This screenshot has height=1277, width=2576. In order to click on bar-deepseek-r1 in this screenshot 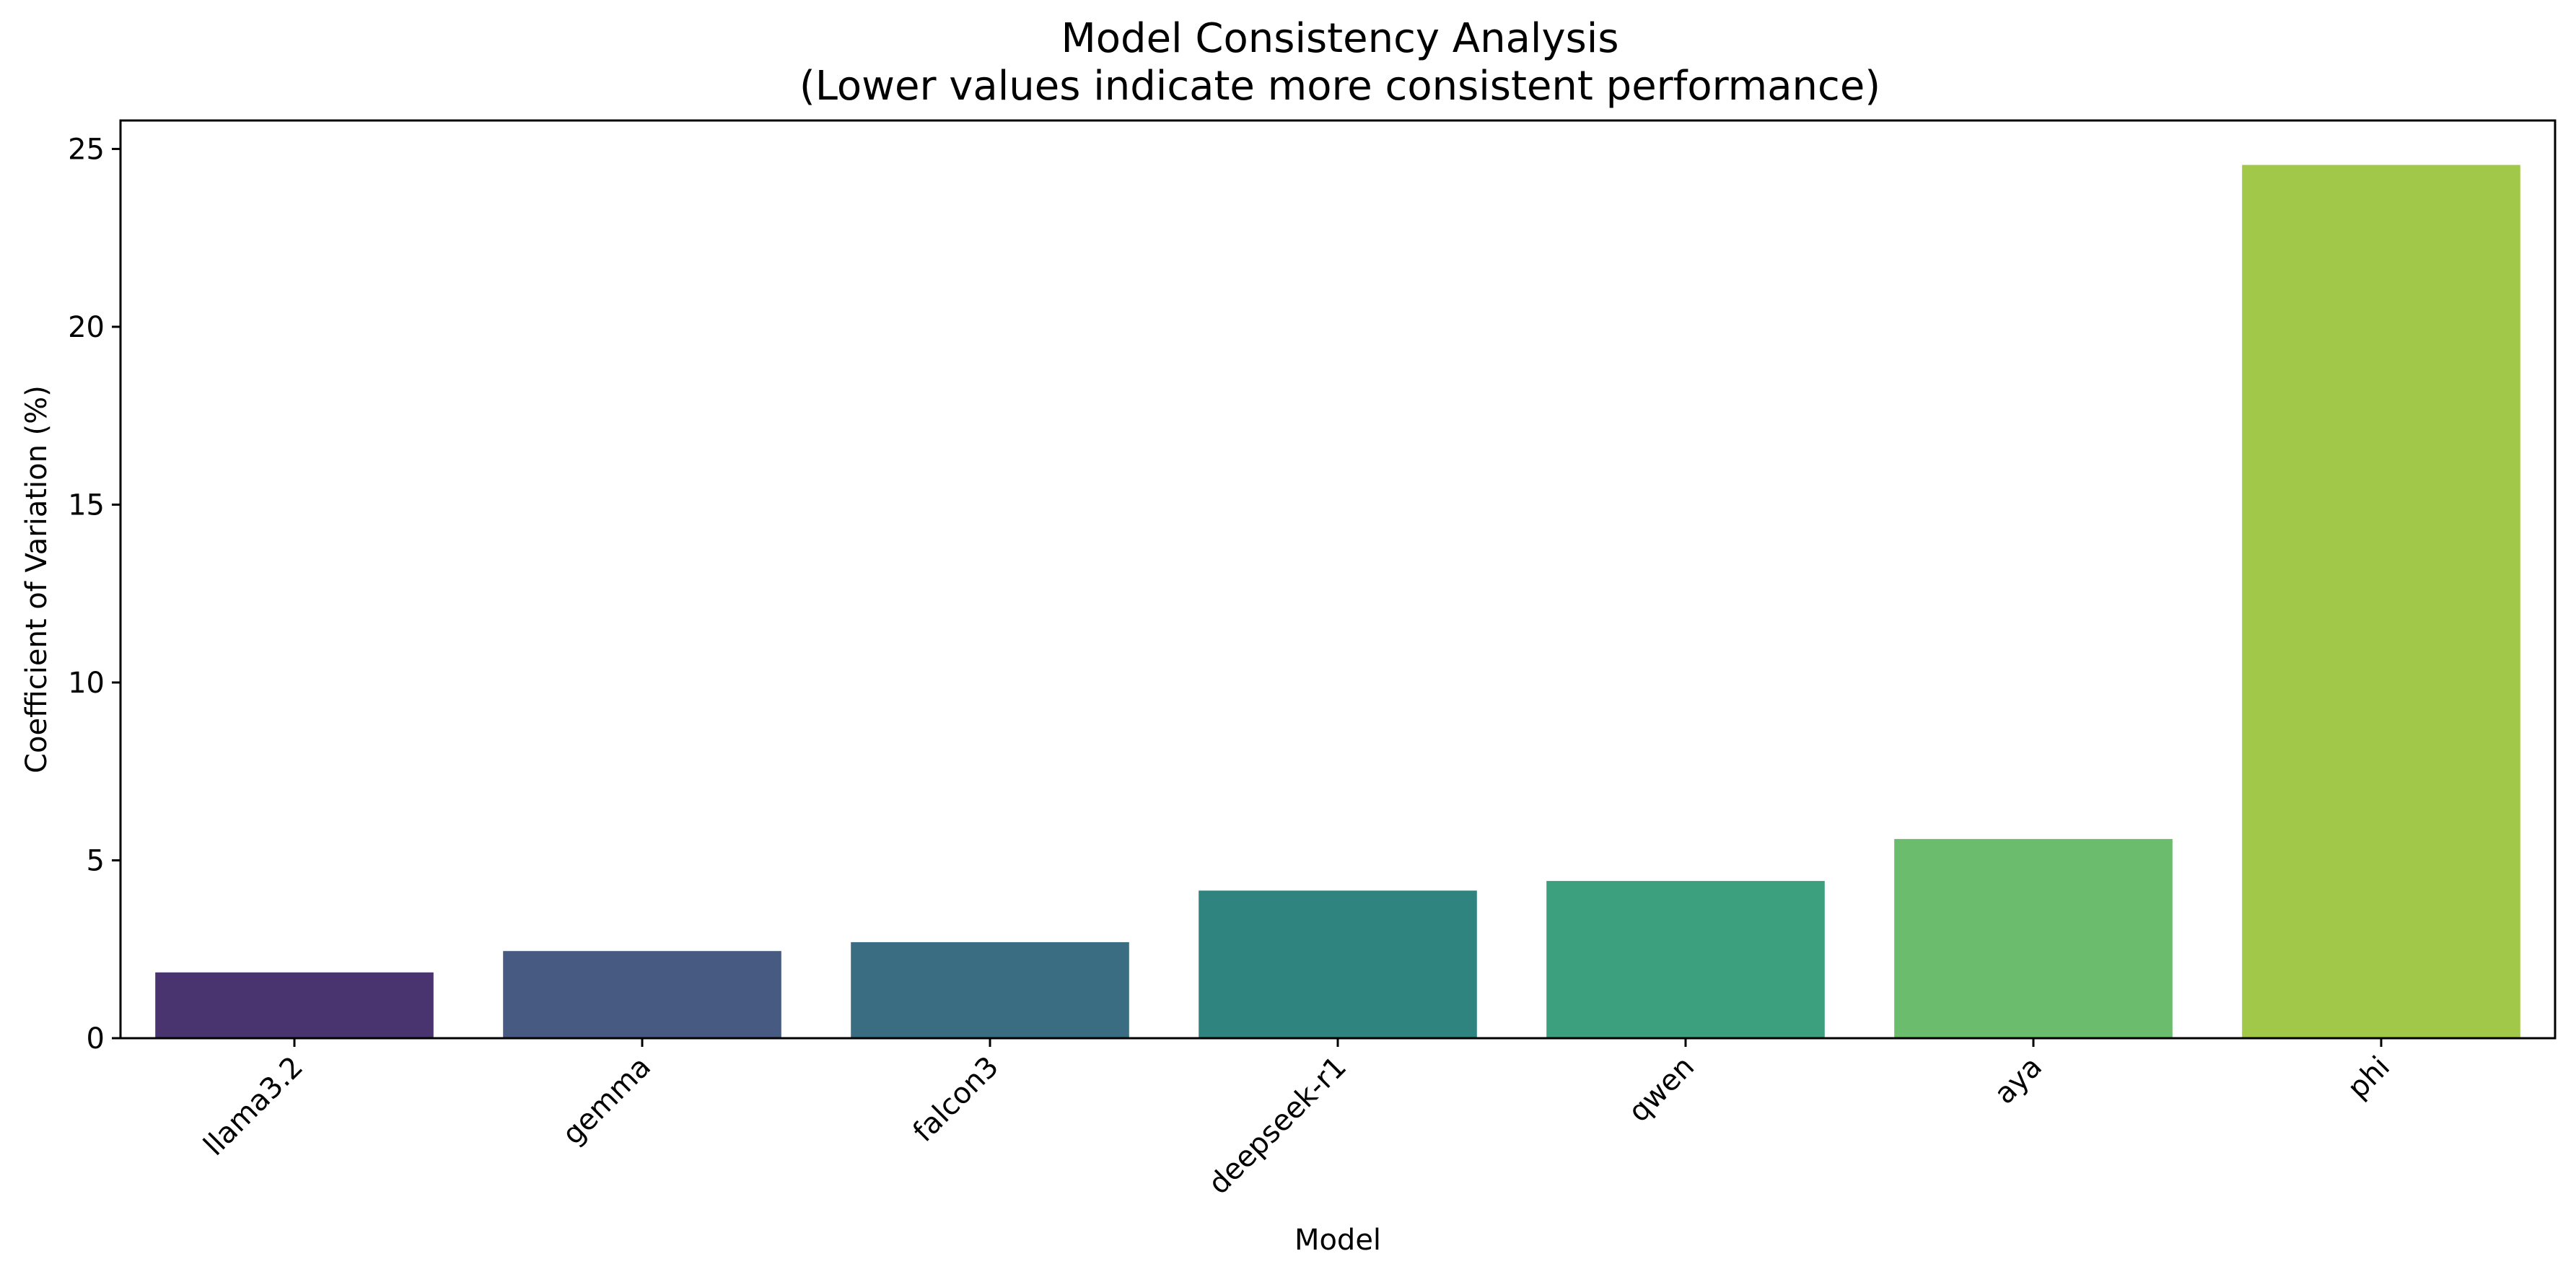, I will do `click(1338, 964)`.